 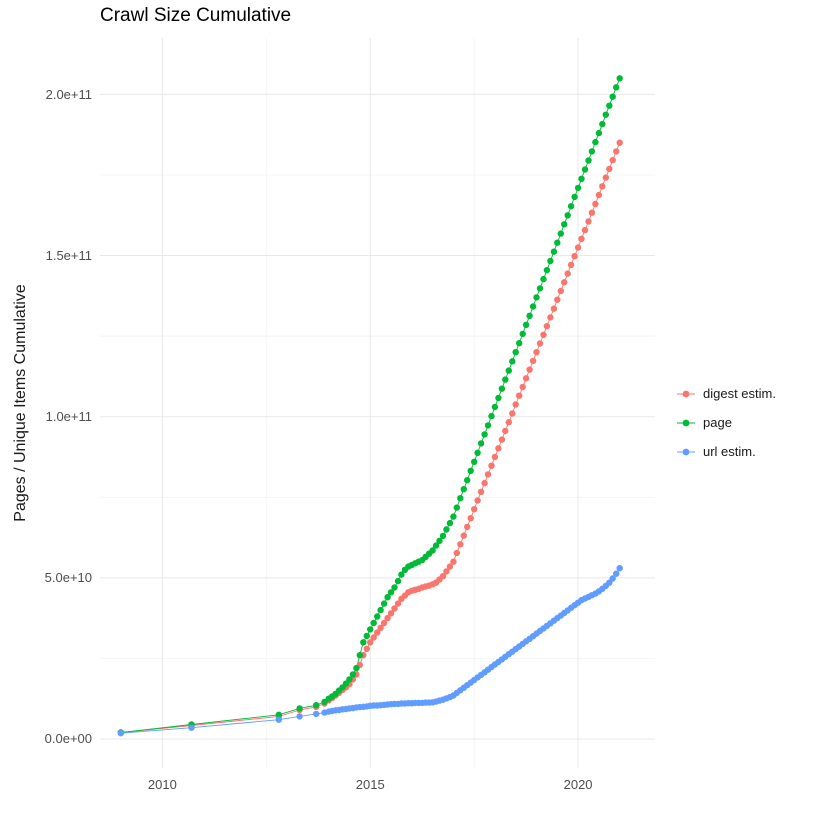 What do you see at coordinates (578, 784) in the screenshot?
I see `x-tick-label: 2020` at bounding box center [578, 784].